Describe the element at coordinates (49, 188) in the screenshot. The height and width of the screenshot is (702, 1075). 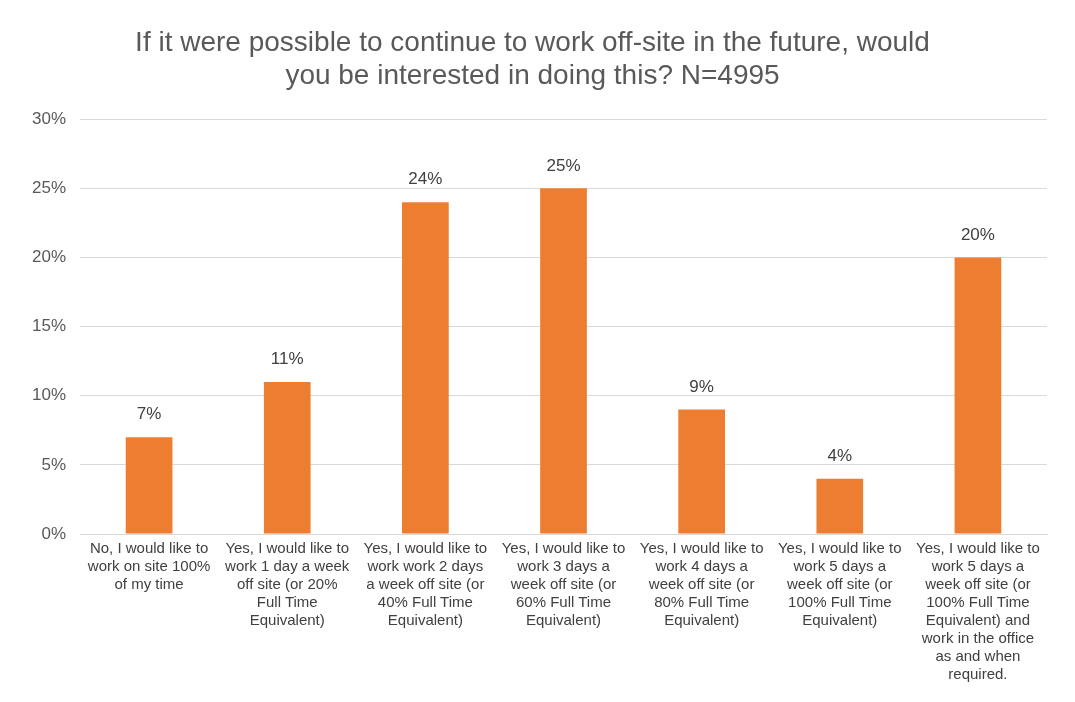
I see `y-tick-label: 25%` at that location.